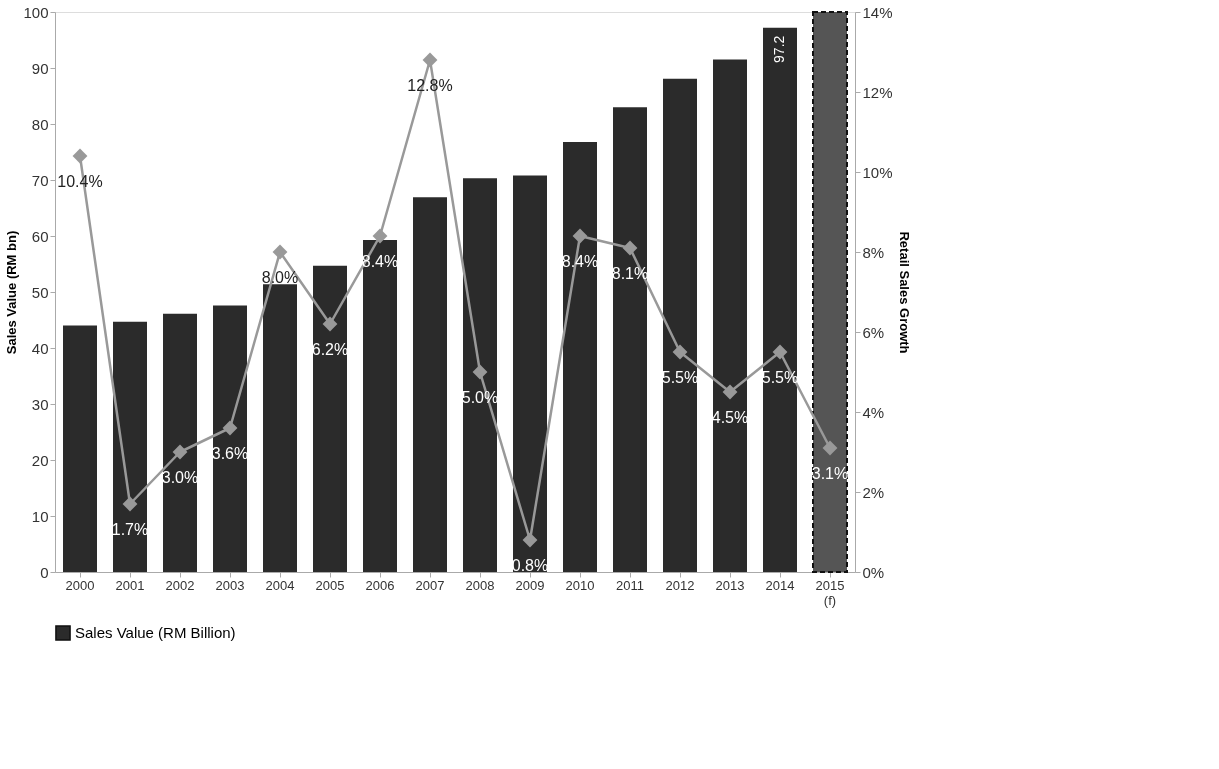 The image size is (1219, 769). What do you see at coordinates (904, 292) in the screenshot?
I see `y2-axis-title: Retail Sales Growth` at bounding box center [904, 292].